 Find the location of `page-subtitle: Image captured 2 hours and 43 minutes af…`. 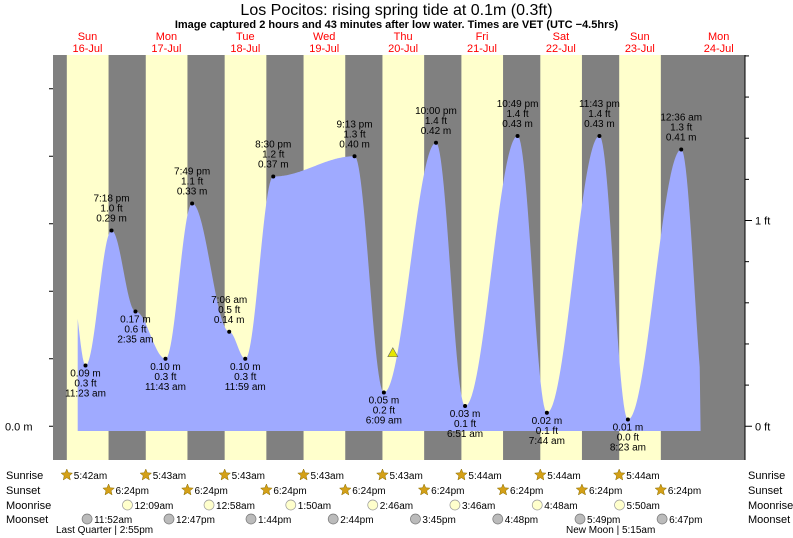

page-subtitle: Image captured 2 hours and 43 minutes af… is located at coordinates (396, 25).